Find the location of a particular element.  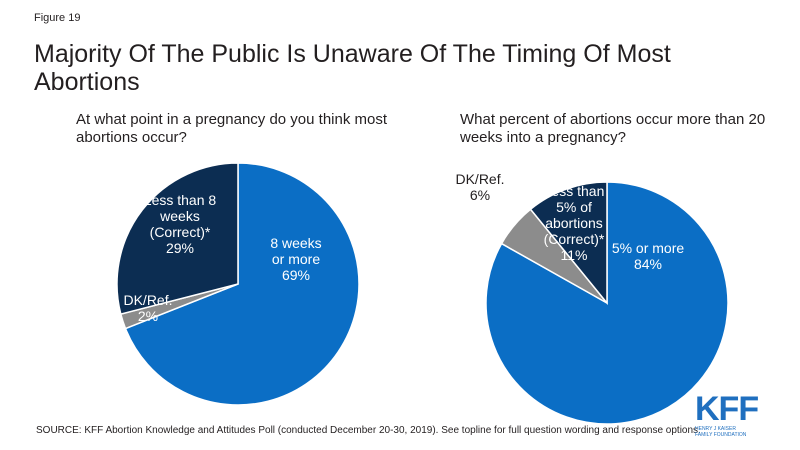

figure-label: Figure 19 is located at coordinates (57, 18).